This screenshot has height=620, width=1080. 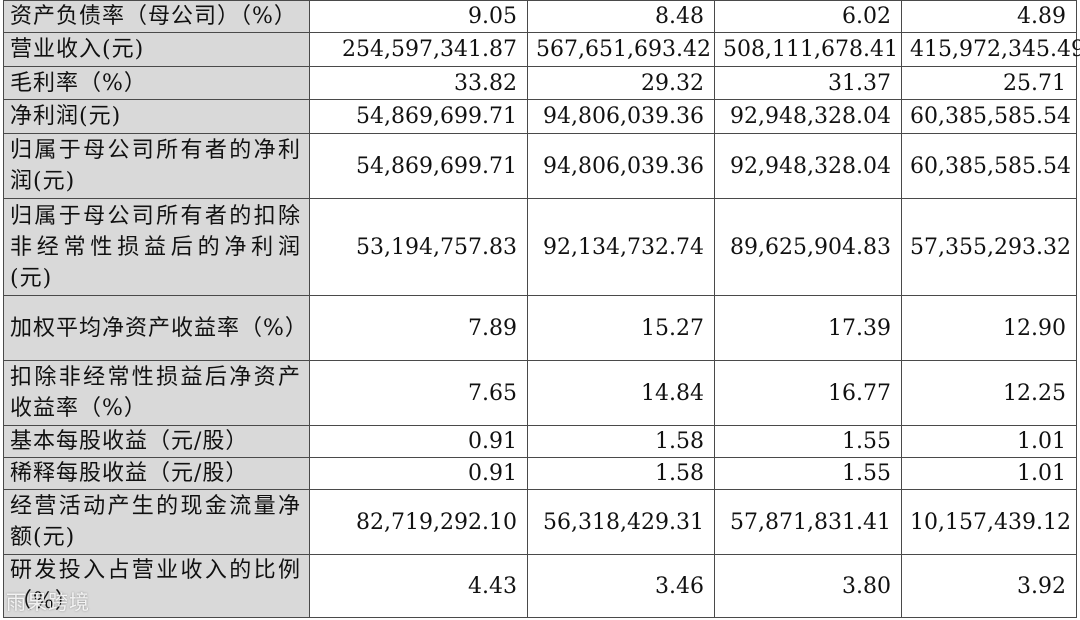 What do you see at coordinates (48, 602) in the screenshot?
I see `watermark-logo: 雨果跨境` at bounding box center [48, 602].